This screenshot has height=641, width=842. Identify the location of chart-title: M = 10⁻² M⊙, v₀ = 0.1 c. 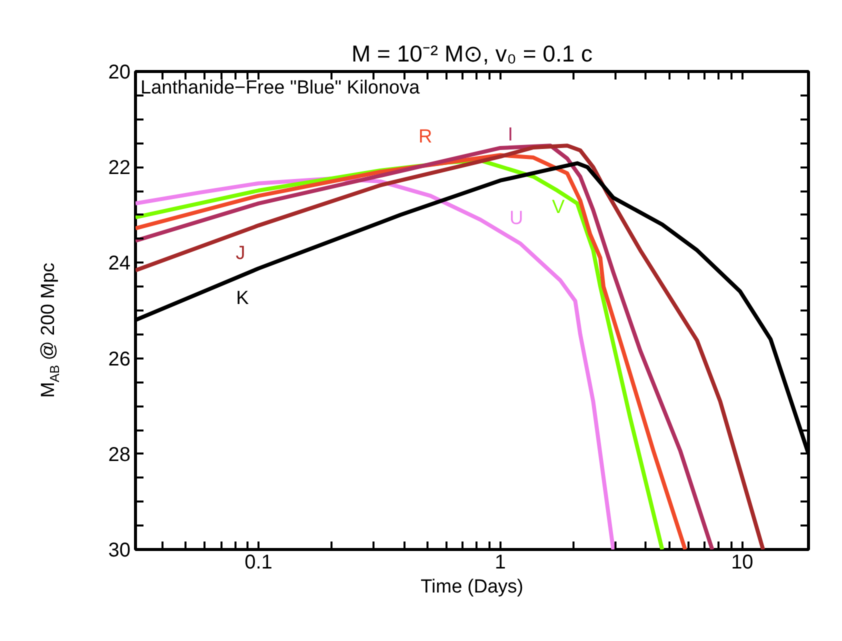
(472, 53).